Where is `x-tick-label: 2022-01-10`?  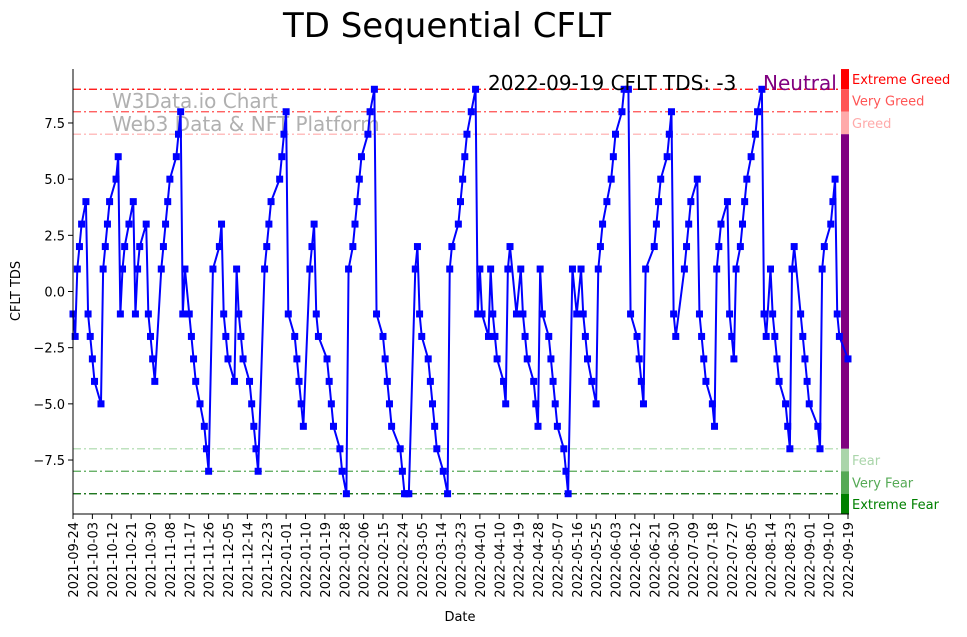 x-tick-label: 2022-01-10 is located at coordinates (307, 560).